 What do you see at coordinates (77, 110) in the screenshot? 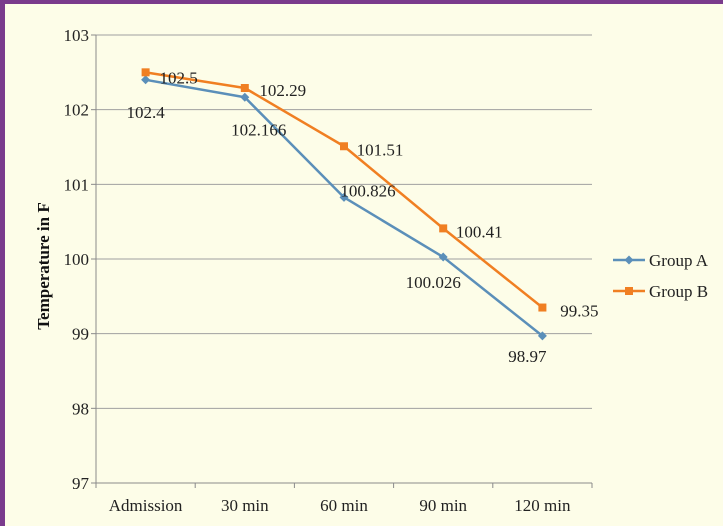
I see `y-tick-label: 102` at bounding box center [77, 110].